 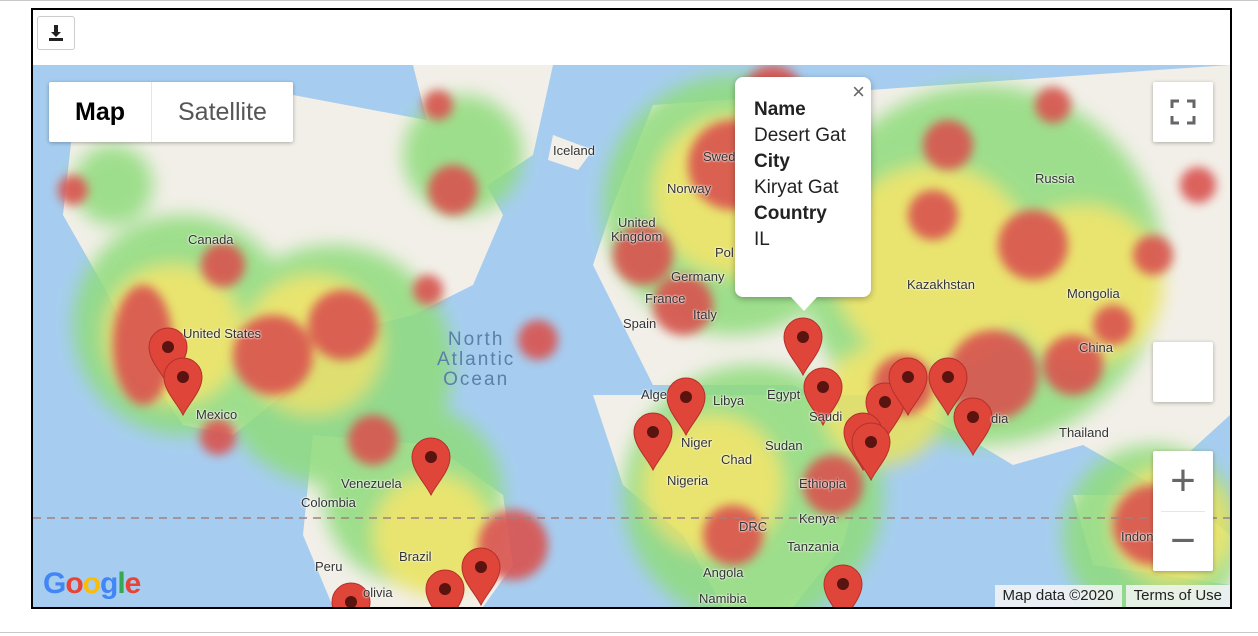 I want to click on place-label: Germany, so click(x=698, y=276).